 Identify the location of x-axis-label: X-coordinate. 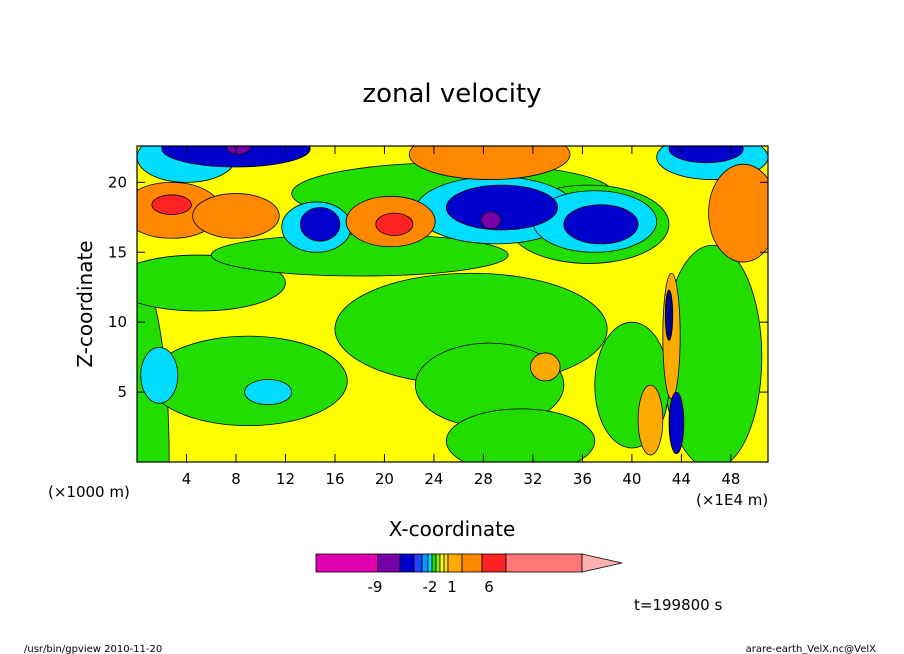
(452, 529).